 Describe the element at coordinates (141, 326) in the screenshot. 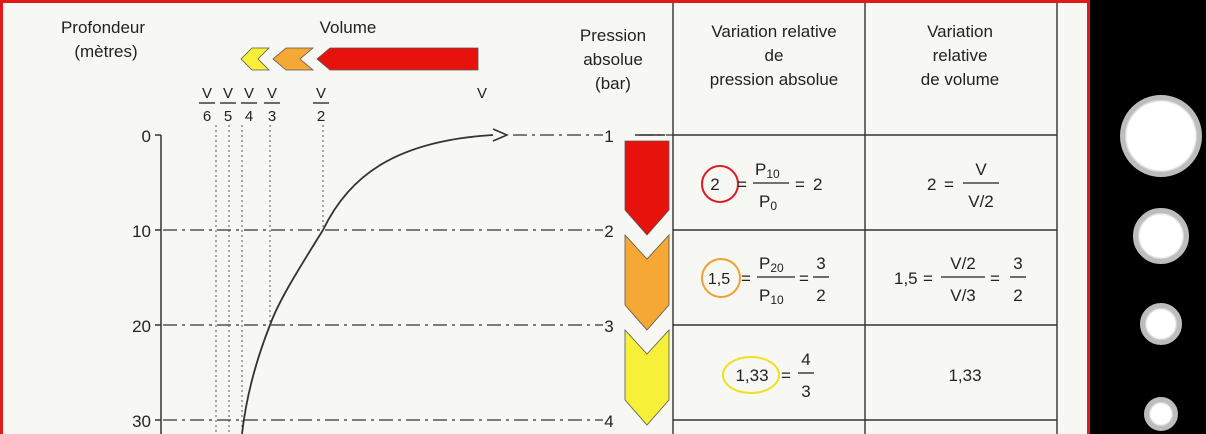

I see `depth-tick-20: 20` at that location.